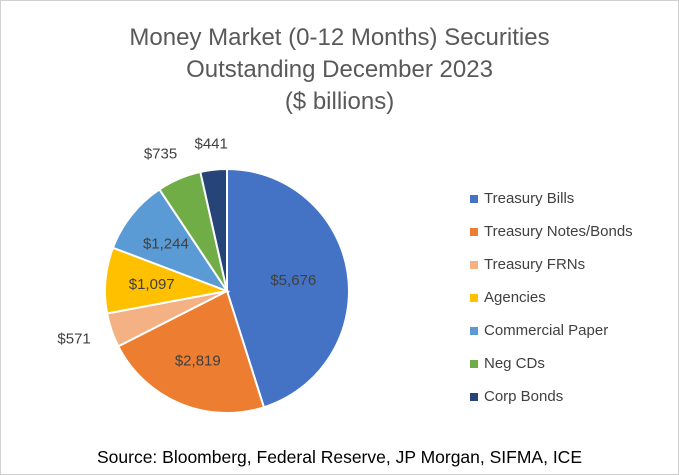 Image resolution: width=679 pixels, height=475 pixels. What do you see at coordinates (152, 284) in the screenshot?
I see `data-label-agencies: $1,097` at bounding box center [152, 284].